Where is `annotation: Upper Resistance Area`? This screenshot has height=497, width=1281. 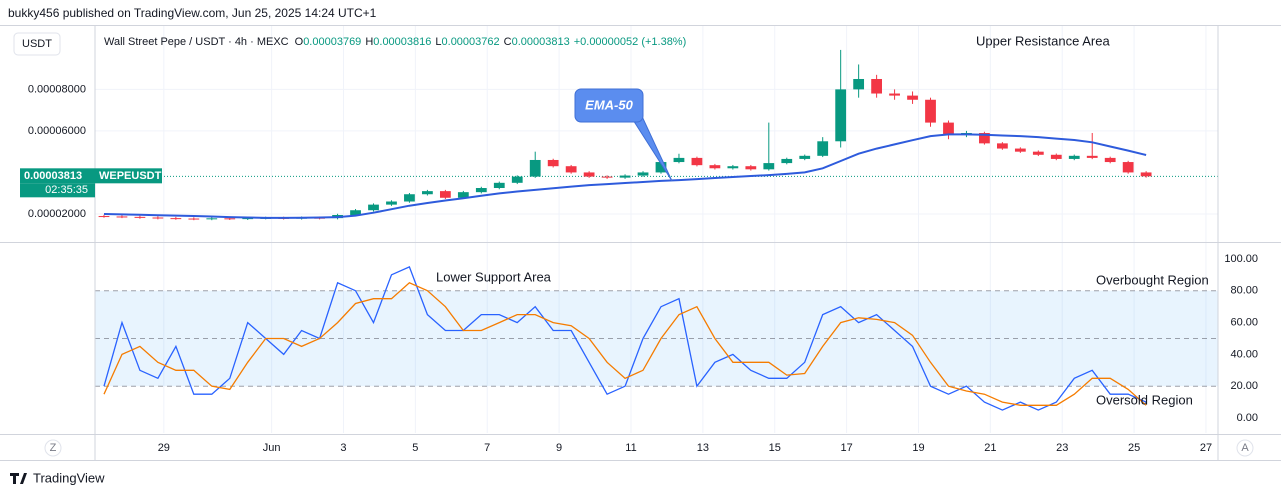
annotation: Upper Resistance Area is located at coordinates (1043, 40).